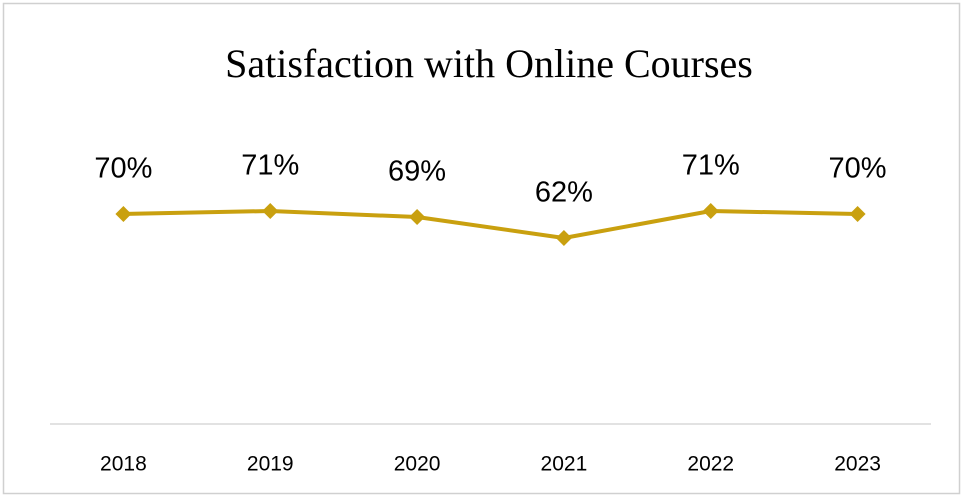  I want to click on x-tick-label: 2021, so click(564, 464).